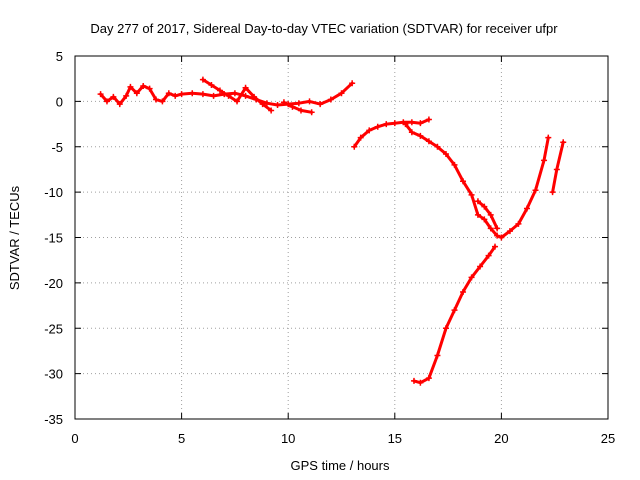 Image resolution: width=640 pixels, height=480 pixels. What do you see at coordinates (181, 438) in the screenshot?
I see `x-tick-label: 5` at bounding box center [181, 438].